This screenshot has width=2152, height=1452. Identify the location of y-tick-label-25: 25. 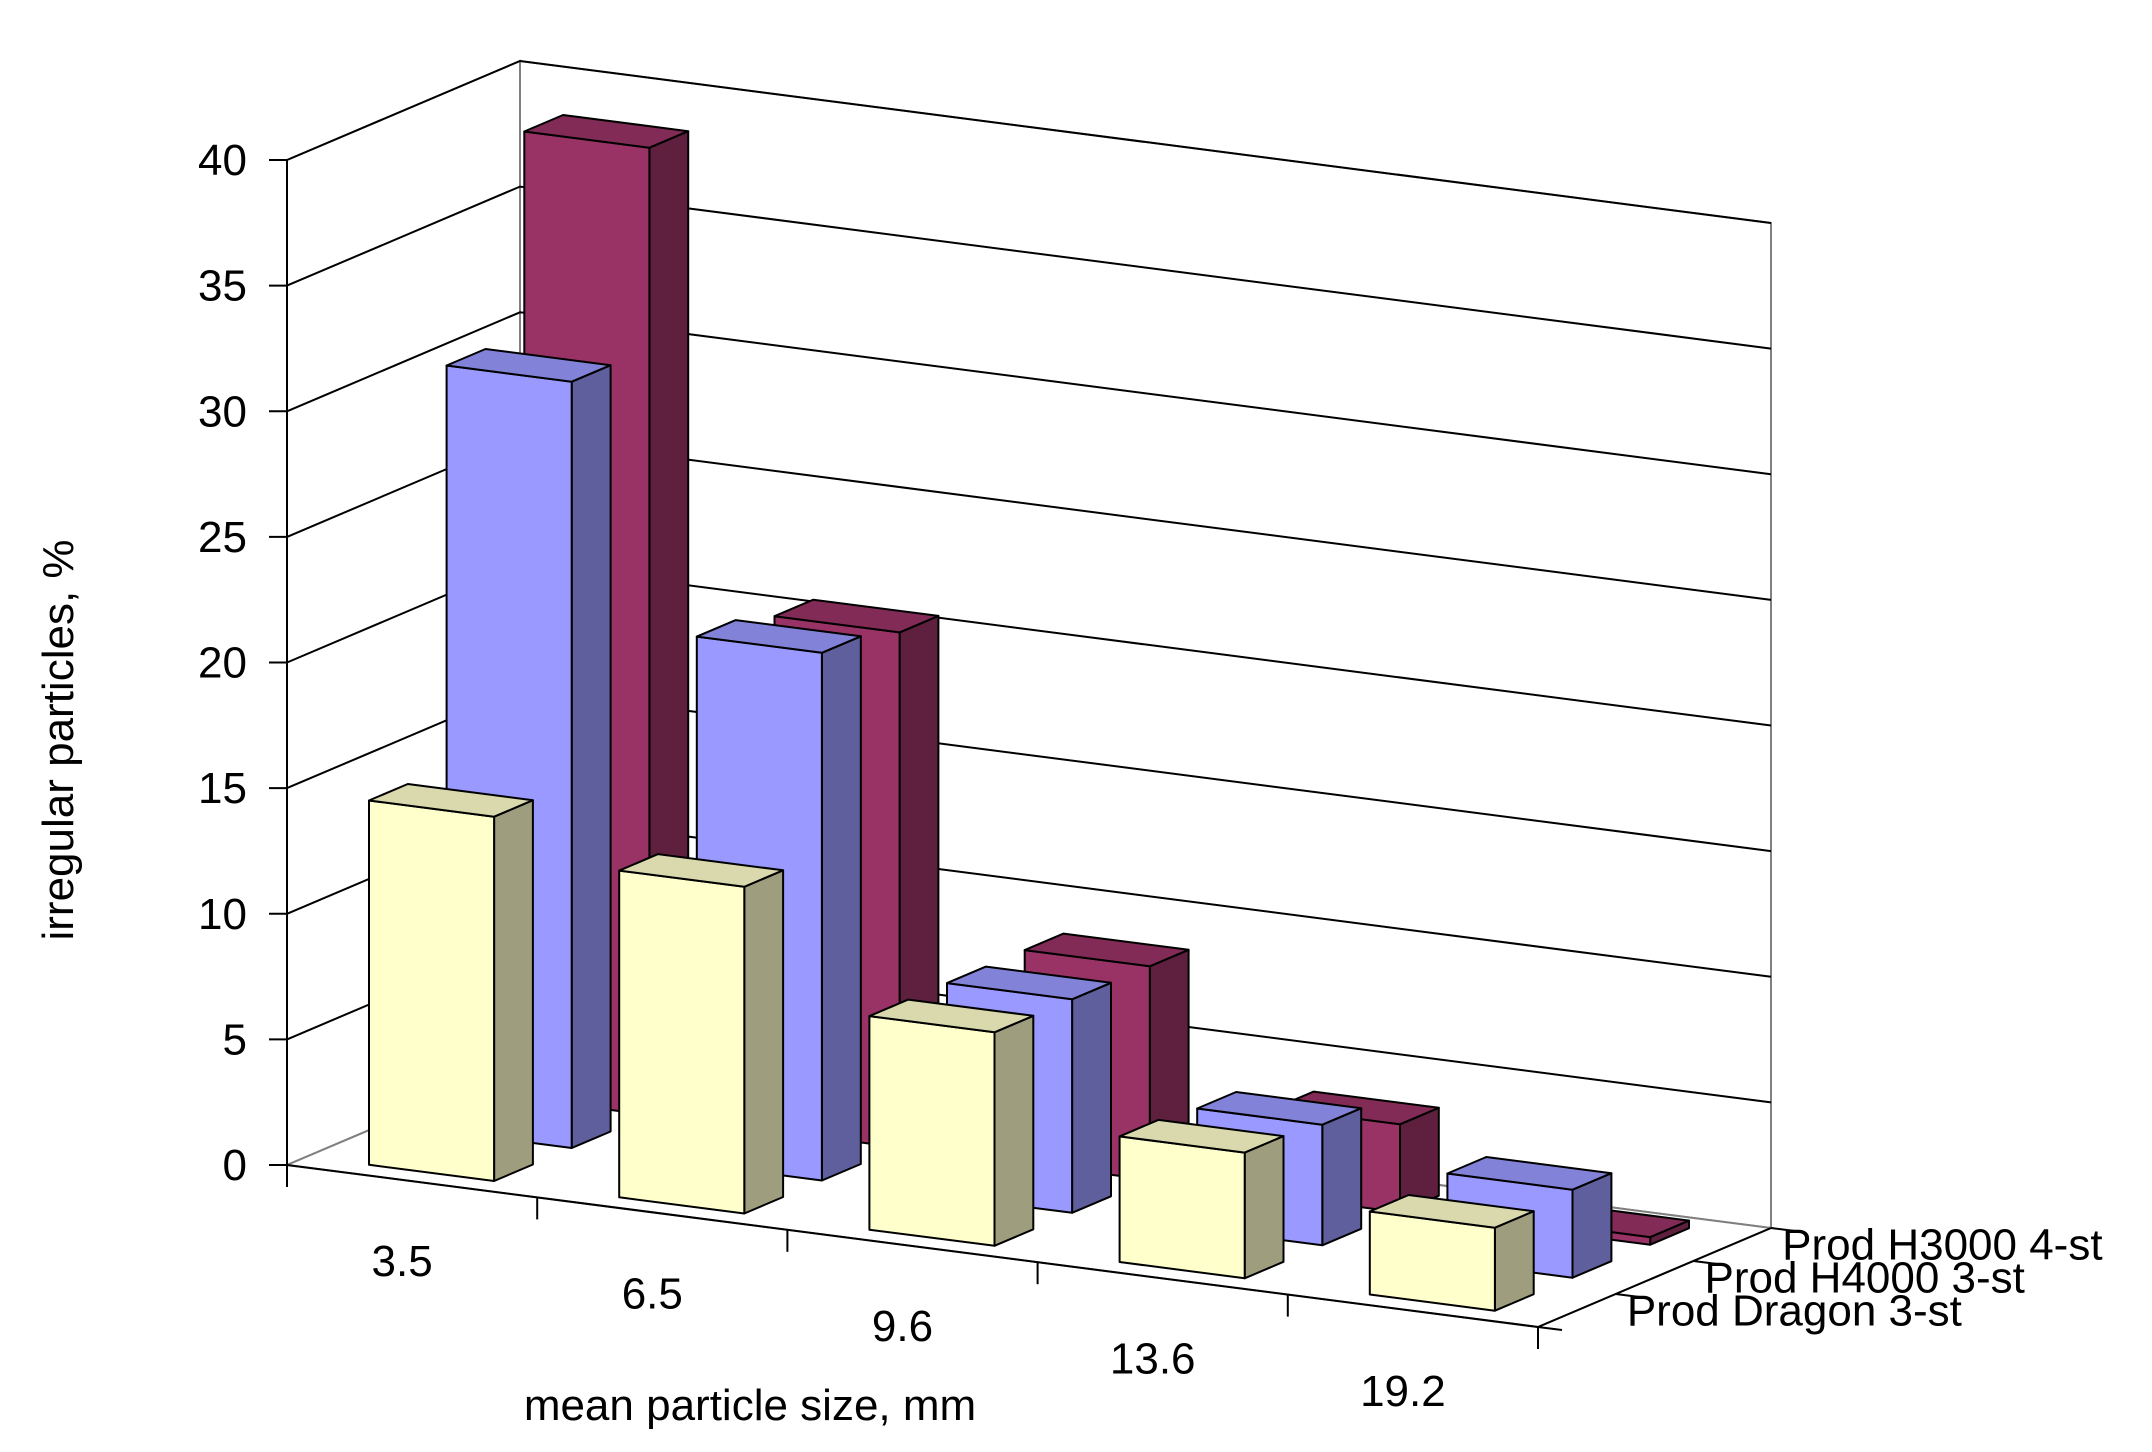
(222, 537).